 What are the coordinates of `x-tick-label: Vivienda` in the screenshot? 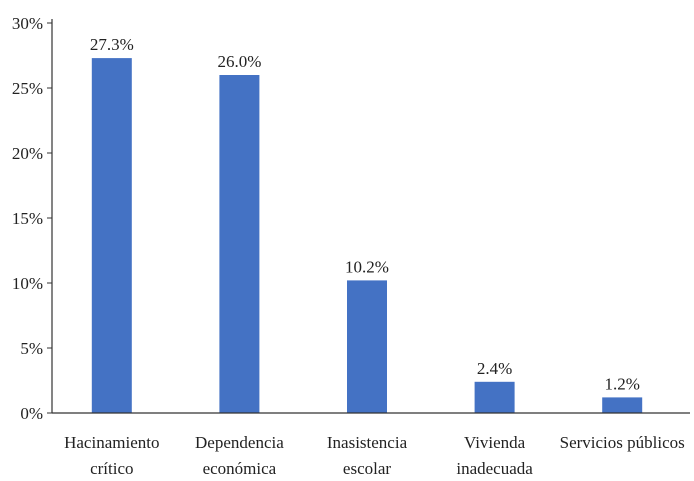 It's located at (495, 442).